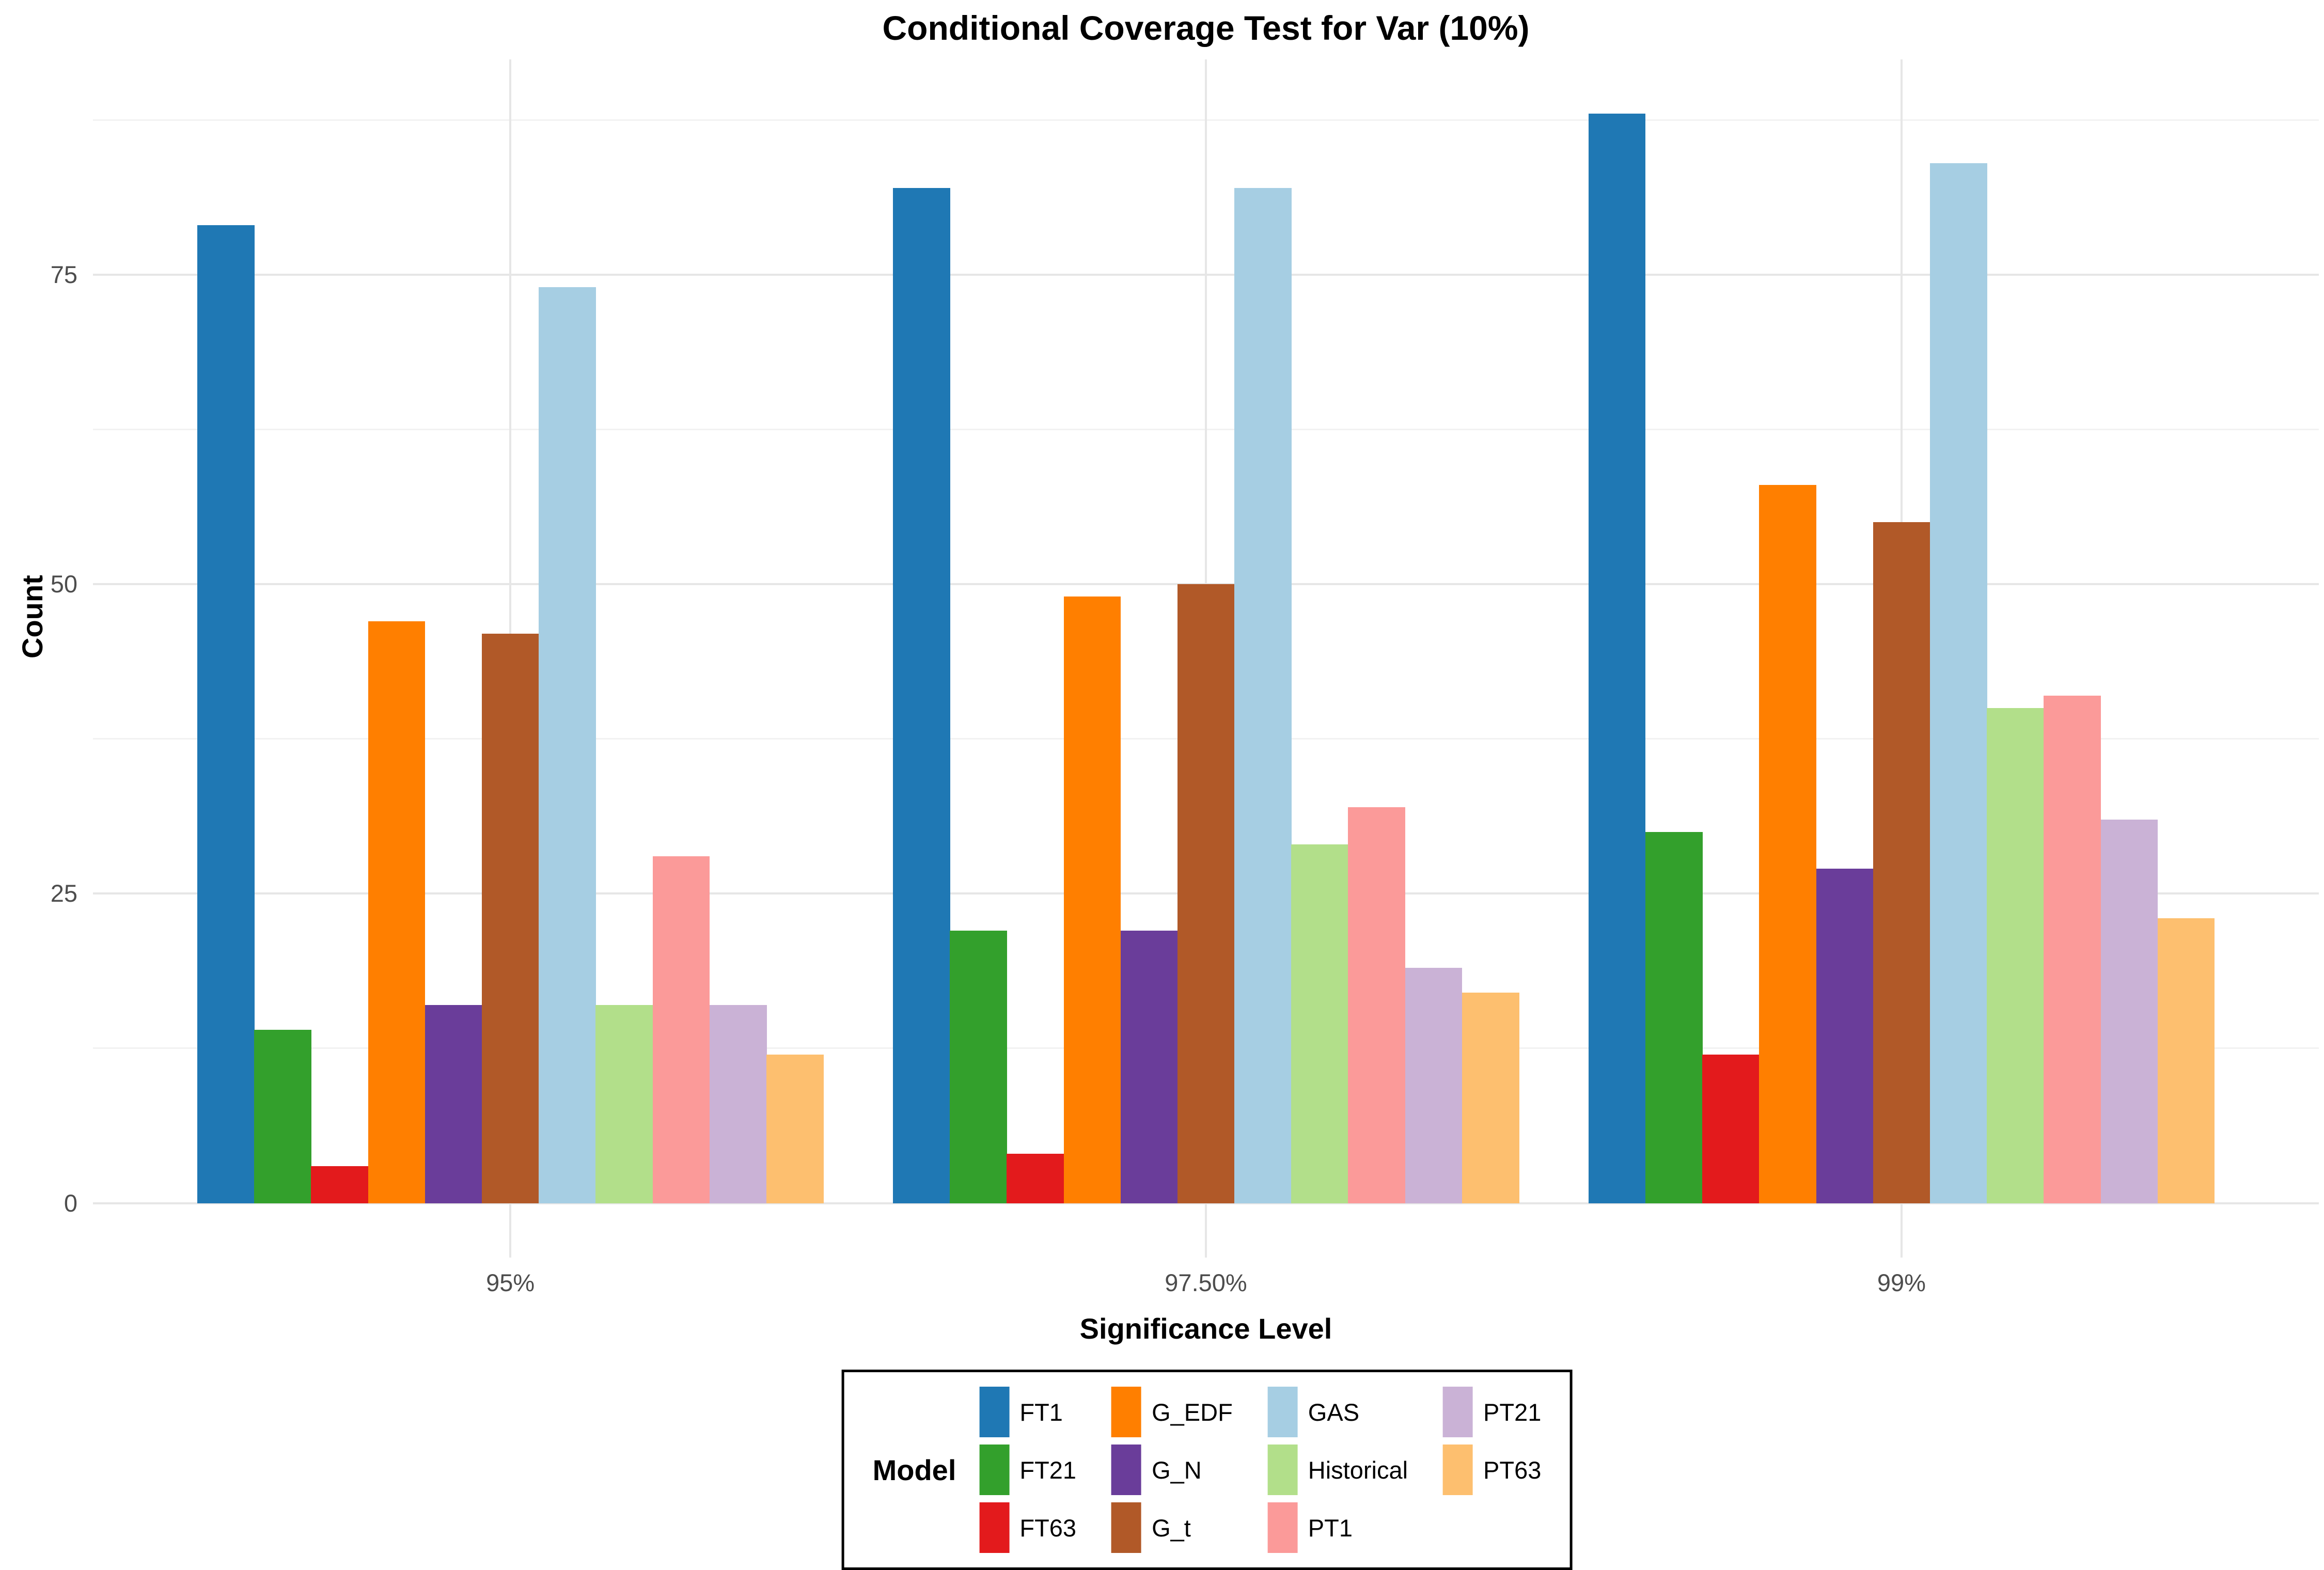 The width and height of the screenshot is (2324, 1570). I want to click on bar-FT21-97.50%, so click(978, 1067).